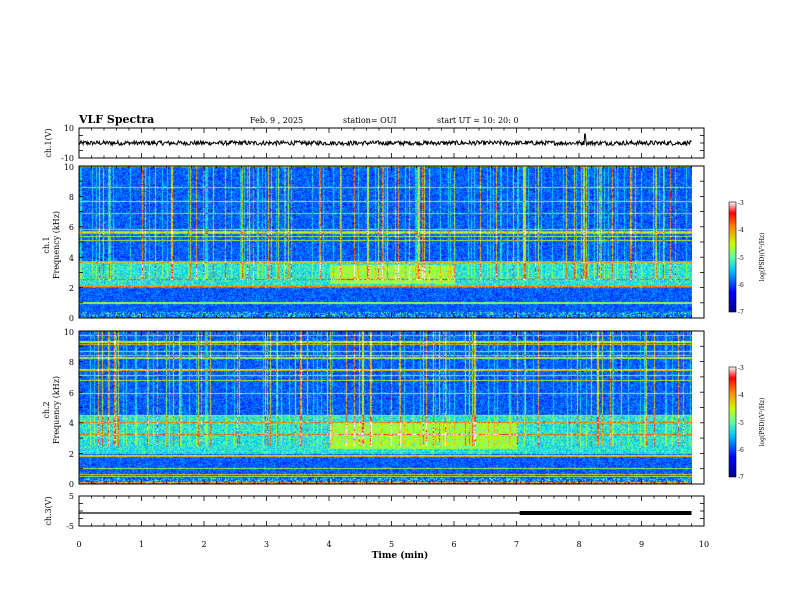  Describe the element at coordinates (46, 409) in the screenshot. I see `ch2-channel-label: ch.2` at that location.